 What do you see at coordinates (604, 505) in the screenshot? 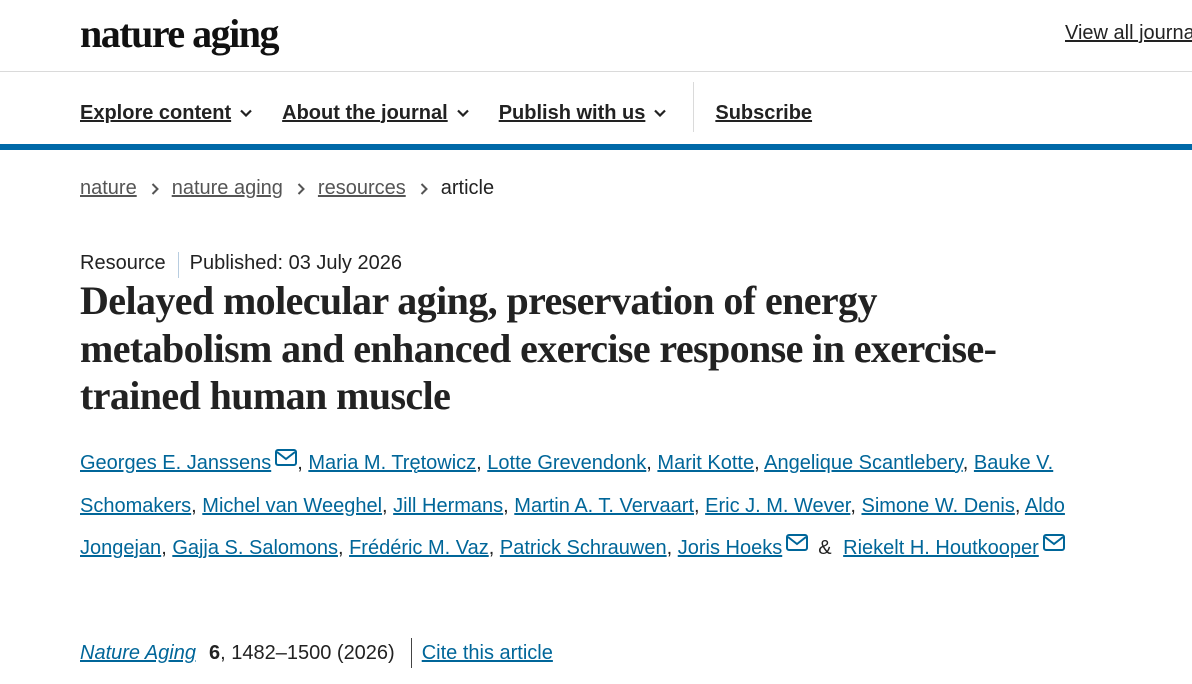
I see `author-link: Martin A. T. Vervaart` at bounding box center [604, 505].